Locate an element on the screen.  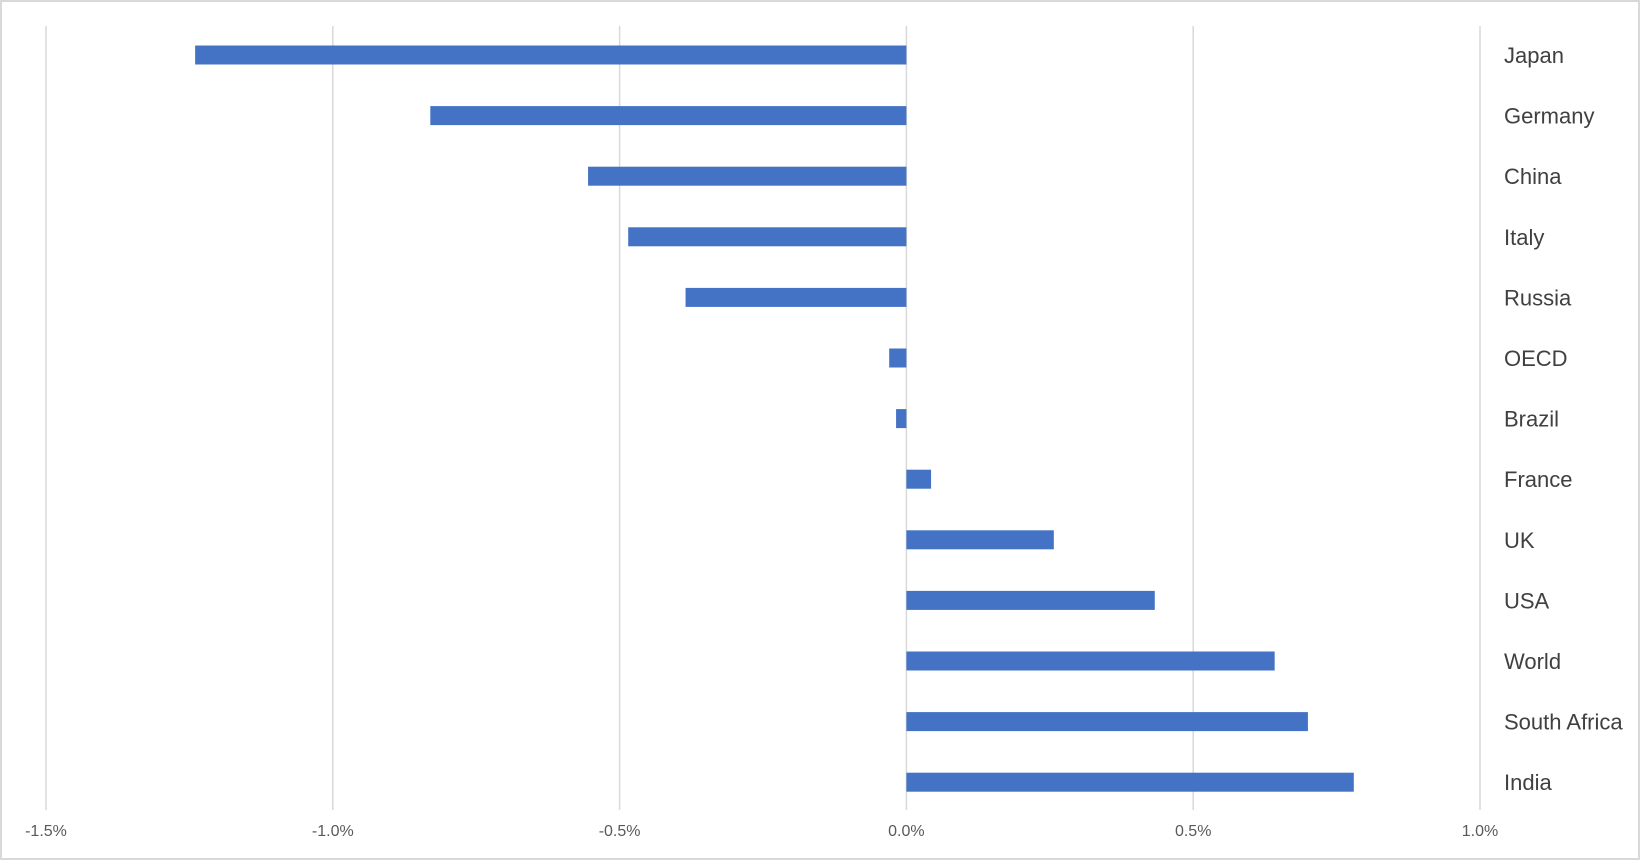
x-axis-tick-labels: -1.5% -1.0% -0.5% 0.0% 0.5% 1.0% is located at coordinates (761, 831).